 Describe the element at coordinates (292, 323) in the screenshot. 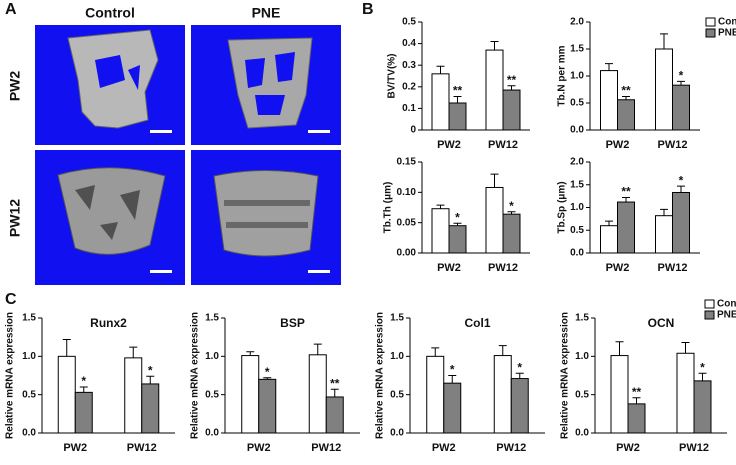

I see `chart-title: BSP` at that location.